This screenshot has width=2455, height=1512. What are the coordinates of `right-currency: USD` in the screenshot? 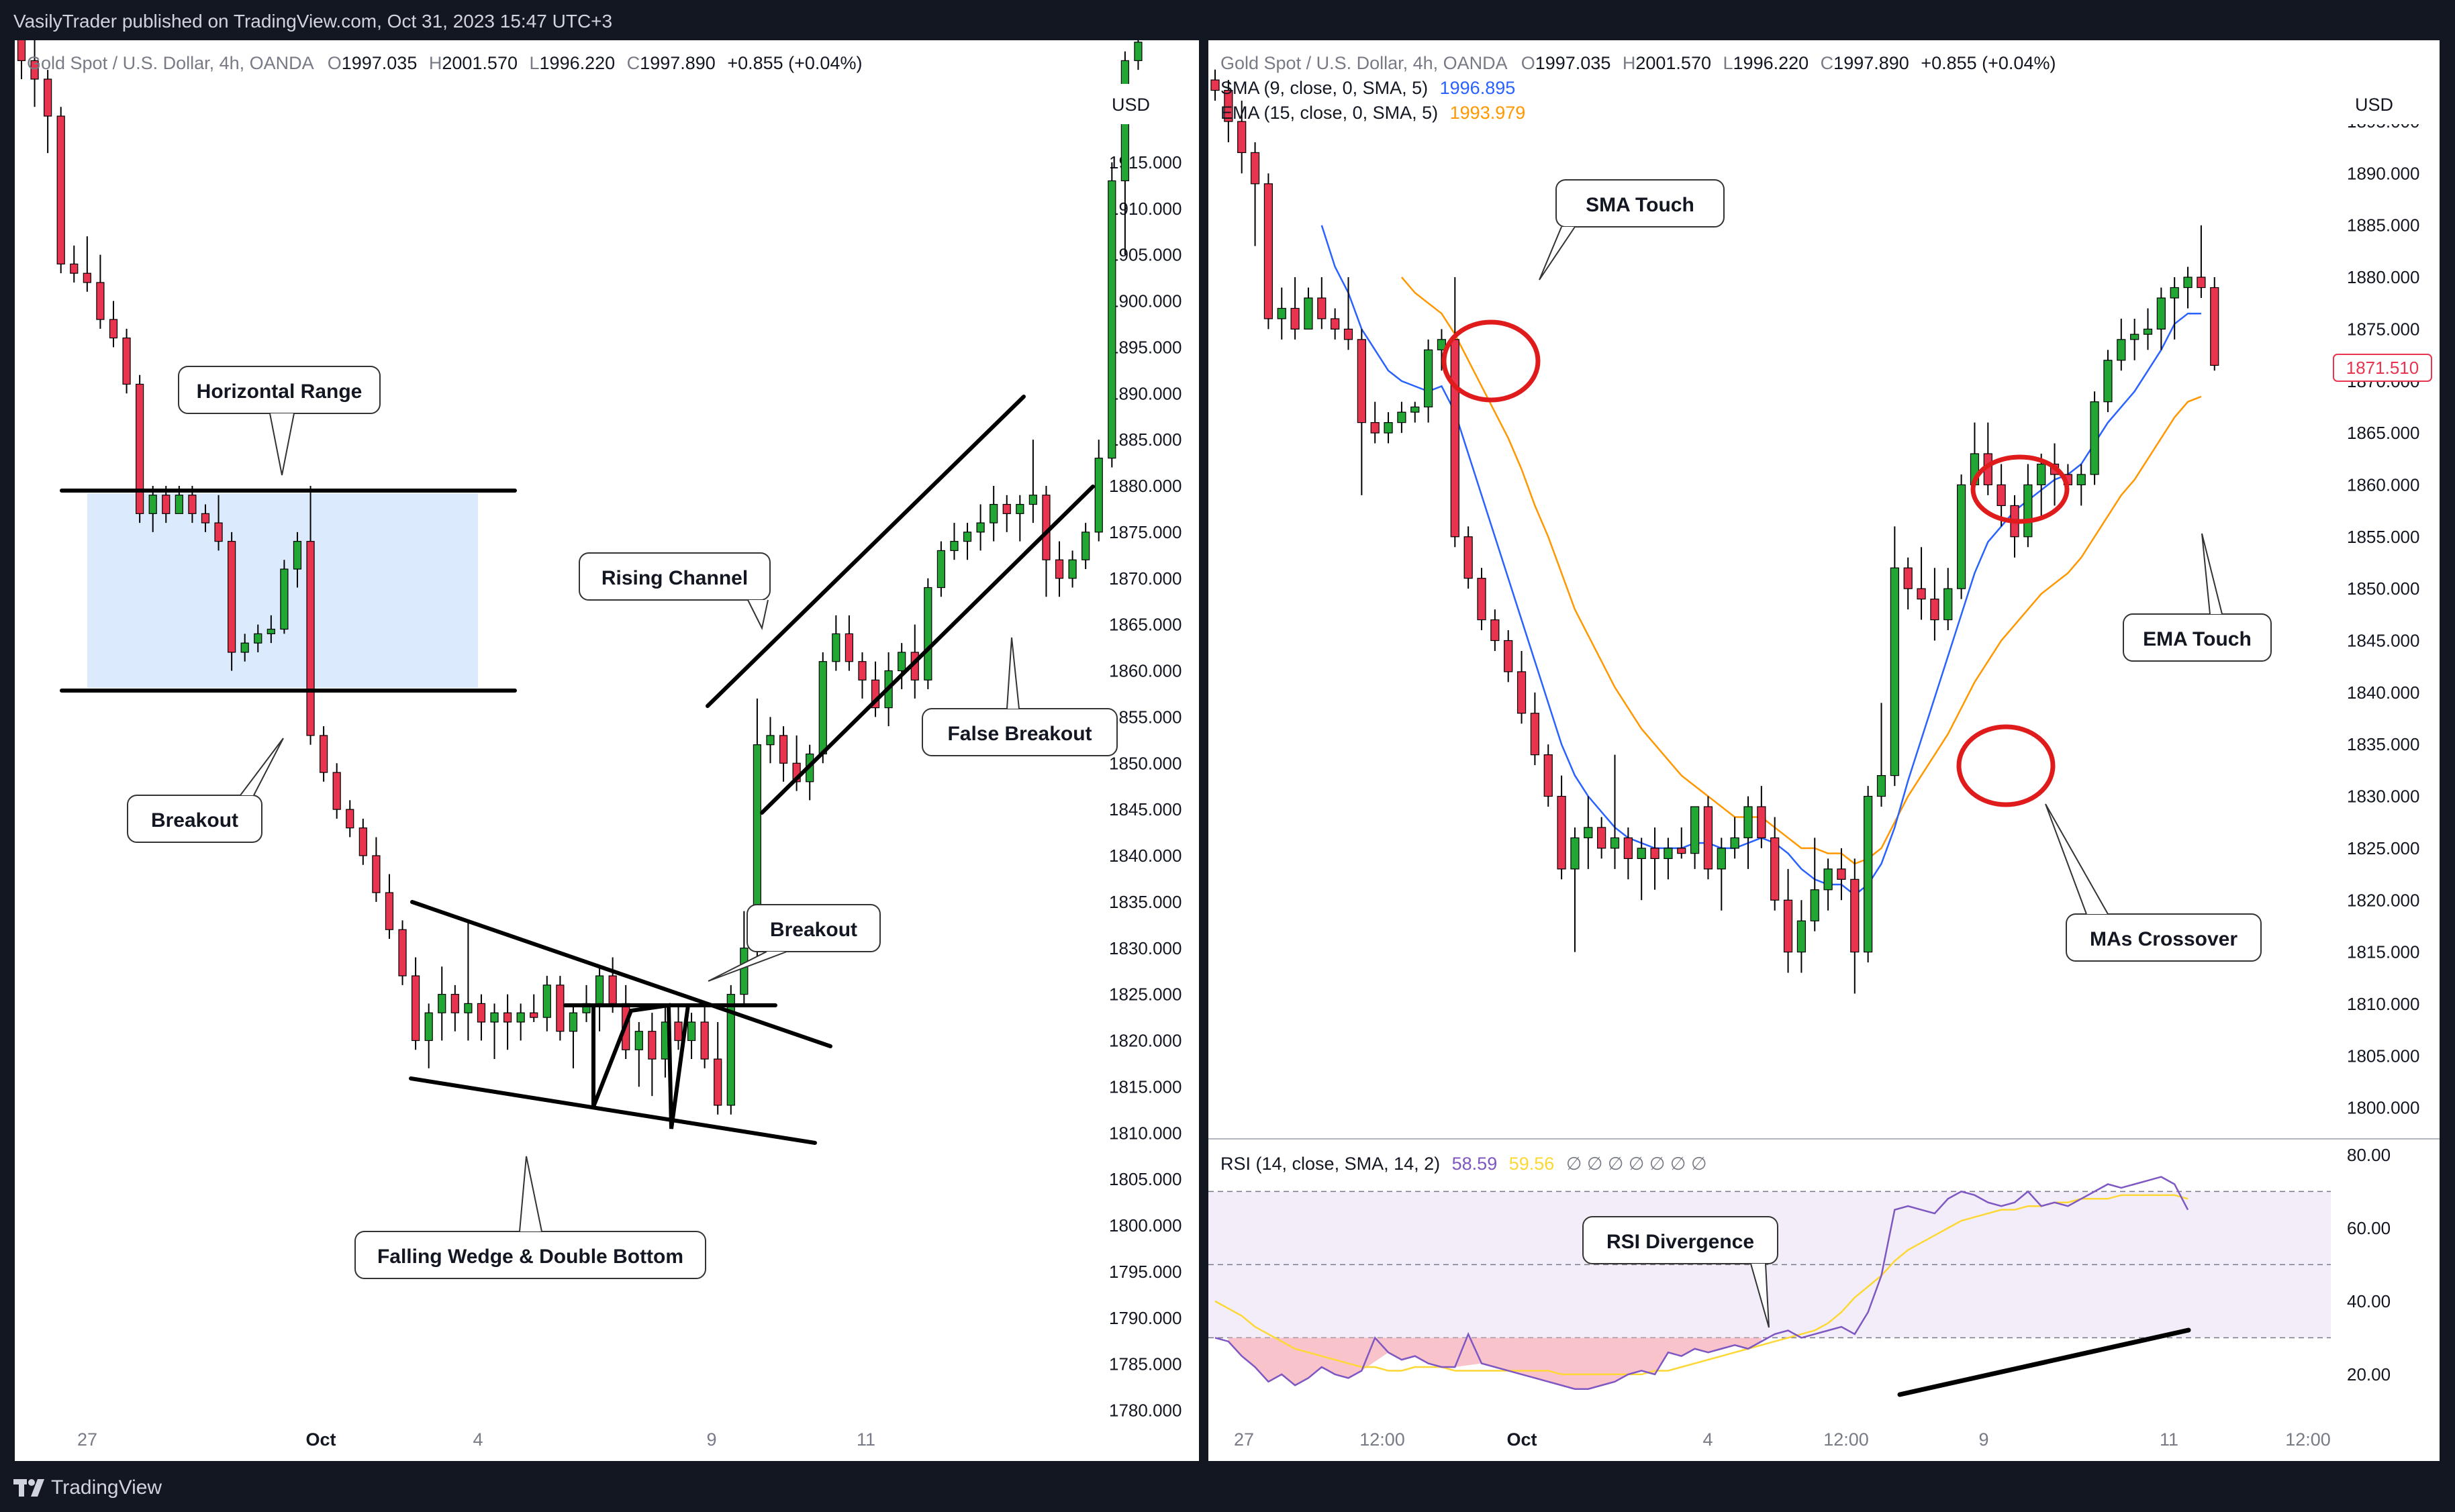 It's located at (2374, 105).